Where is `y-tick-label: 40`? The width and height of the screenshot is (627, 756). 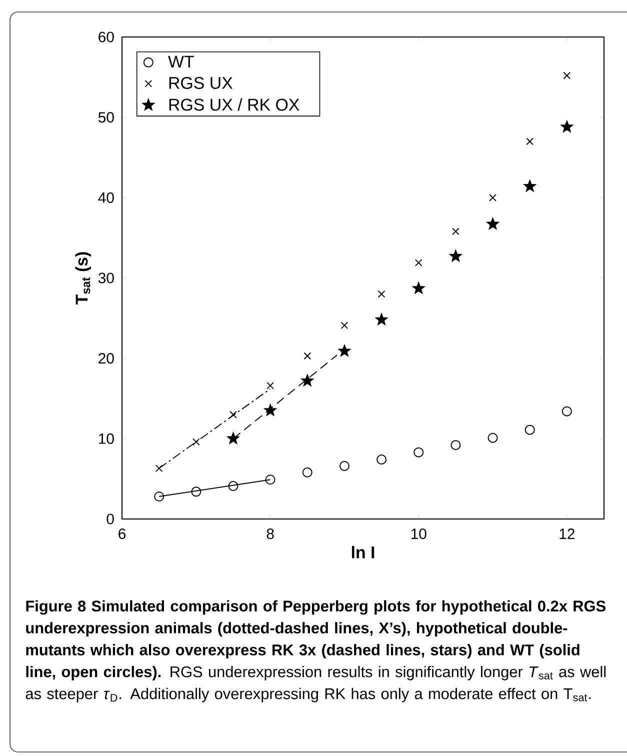
y-tick-label: 40 is located at coordinates (106, 197).